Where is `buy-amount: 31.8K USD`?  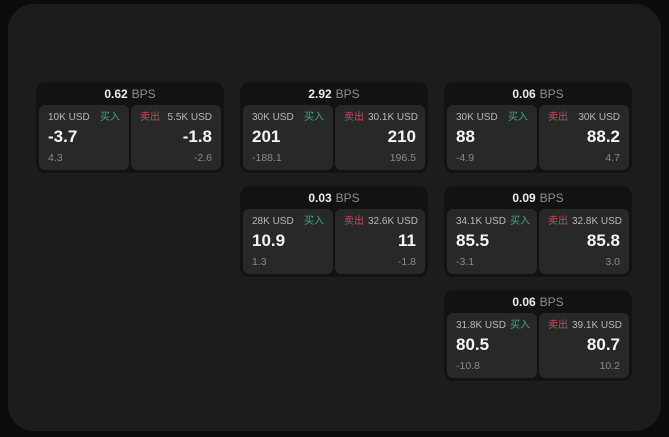
buy-amount: 31.8K USD is located at coordinates (481, 325).